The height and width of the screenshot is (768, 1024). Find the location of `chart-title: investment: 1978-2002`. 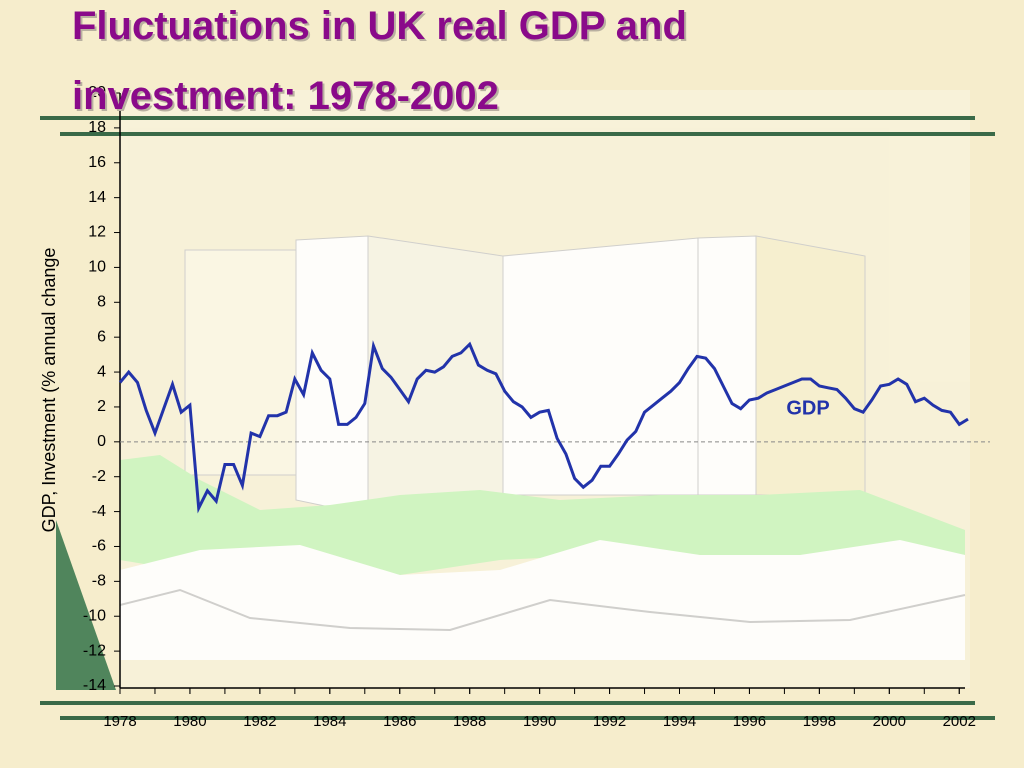

chart-title: investment: 1978-2002 is located at coordinates (285, 96).